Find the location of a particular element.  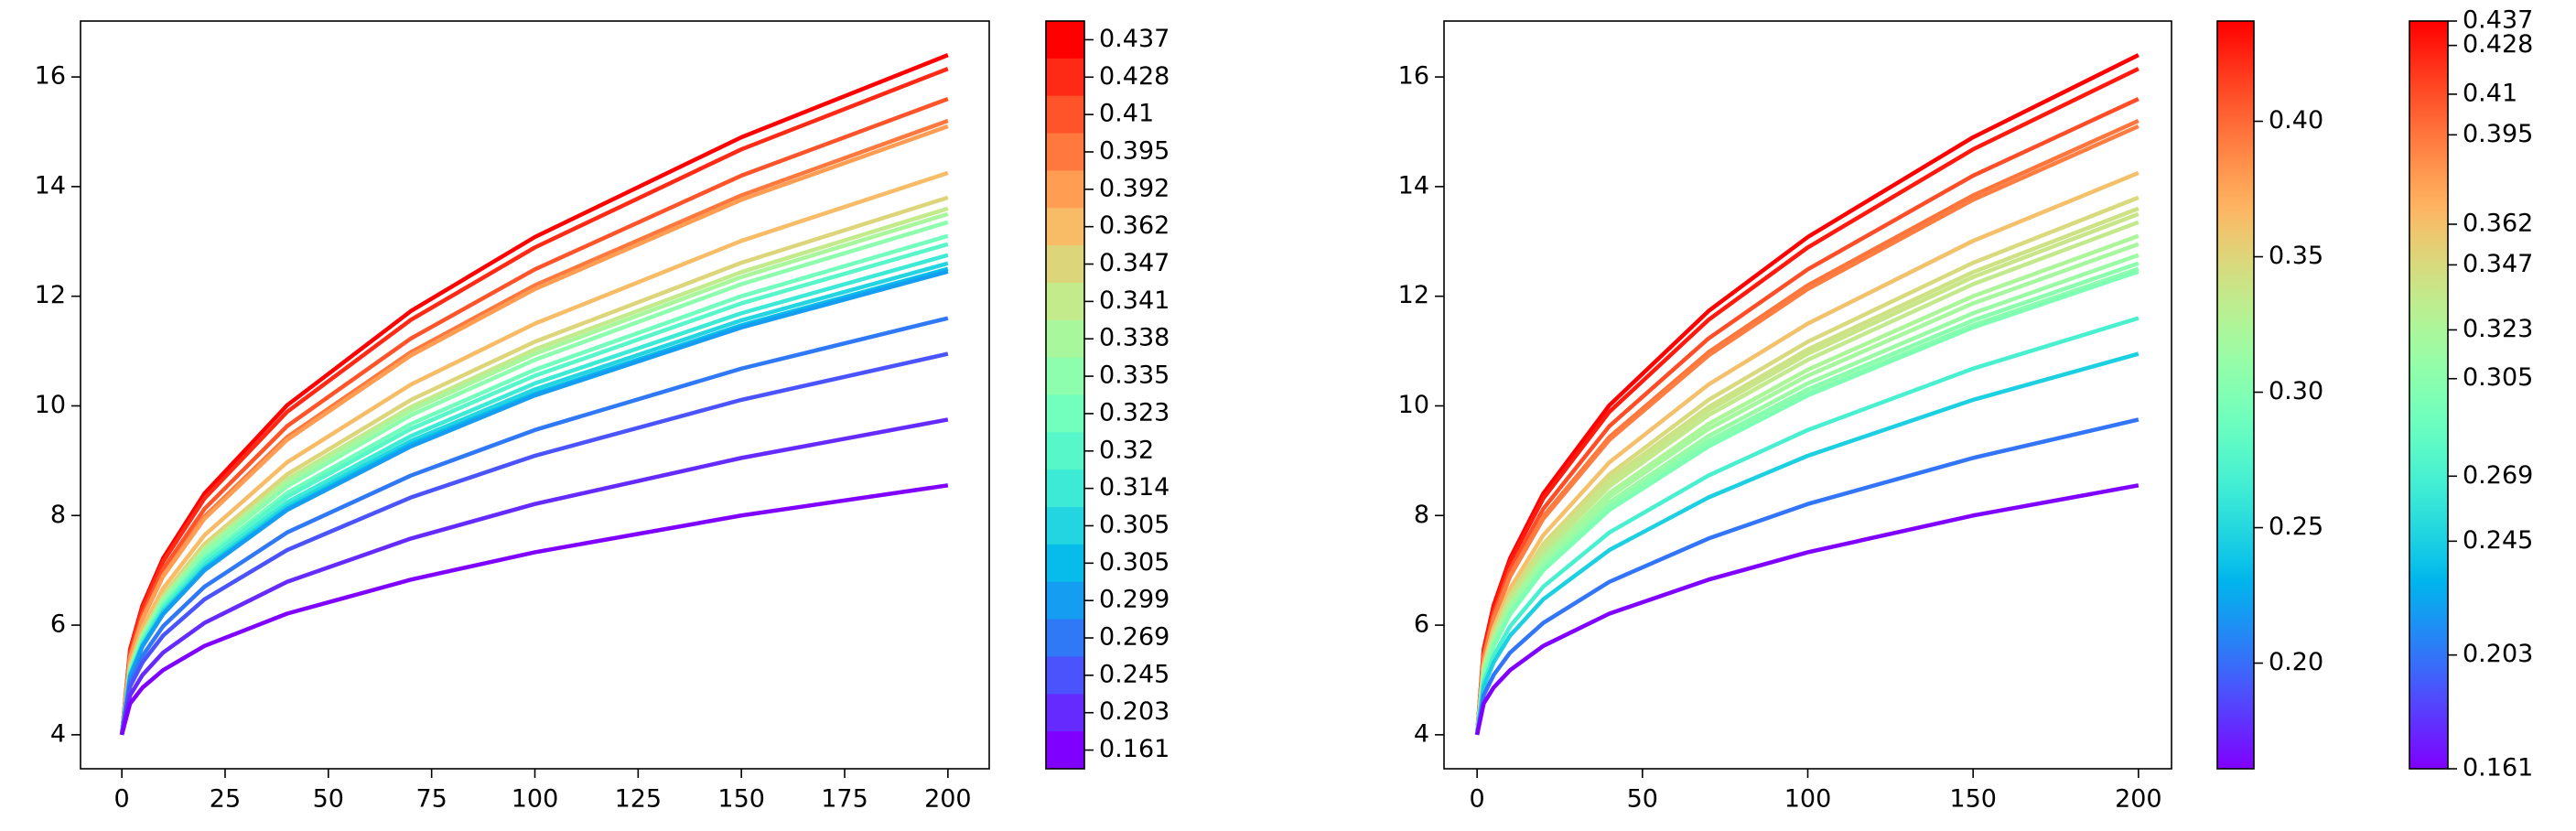

colorbar-tick-label: 0.25 is located at coordinates (2296, 527).